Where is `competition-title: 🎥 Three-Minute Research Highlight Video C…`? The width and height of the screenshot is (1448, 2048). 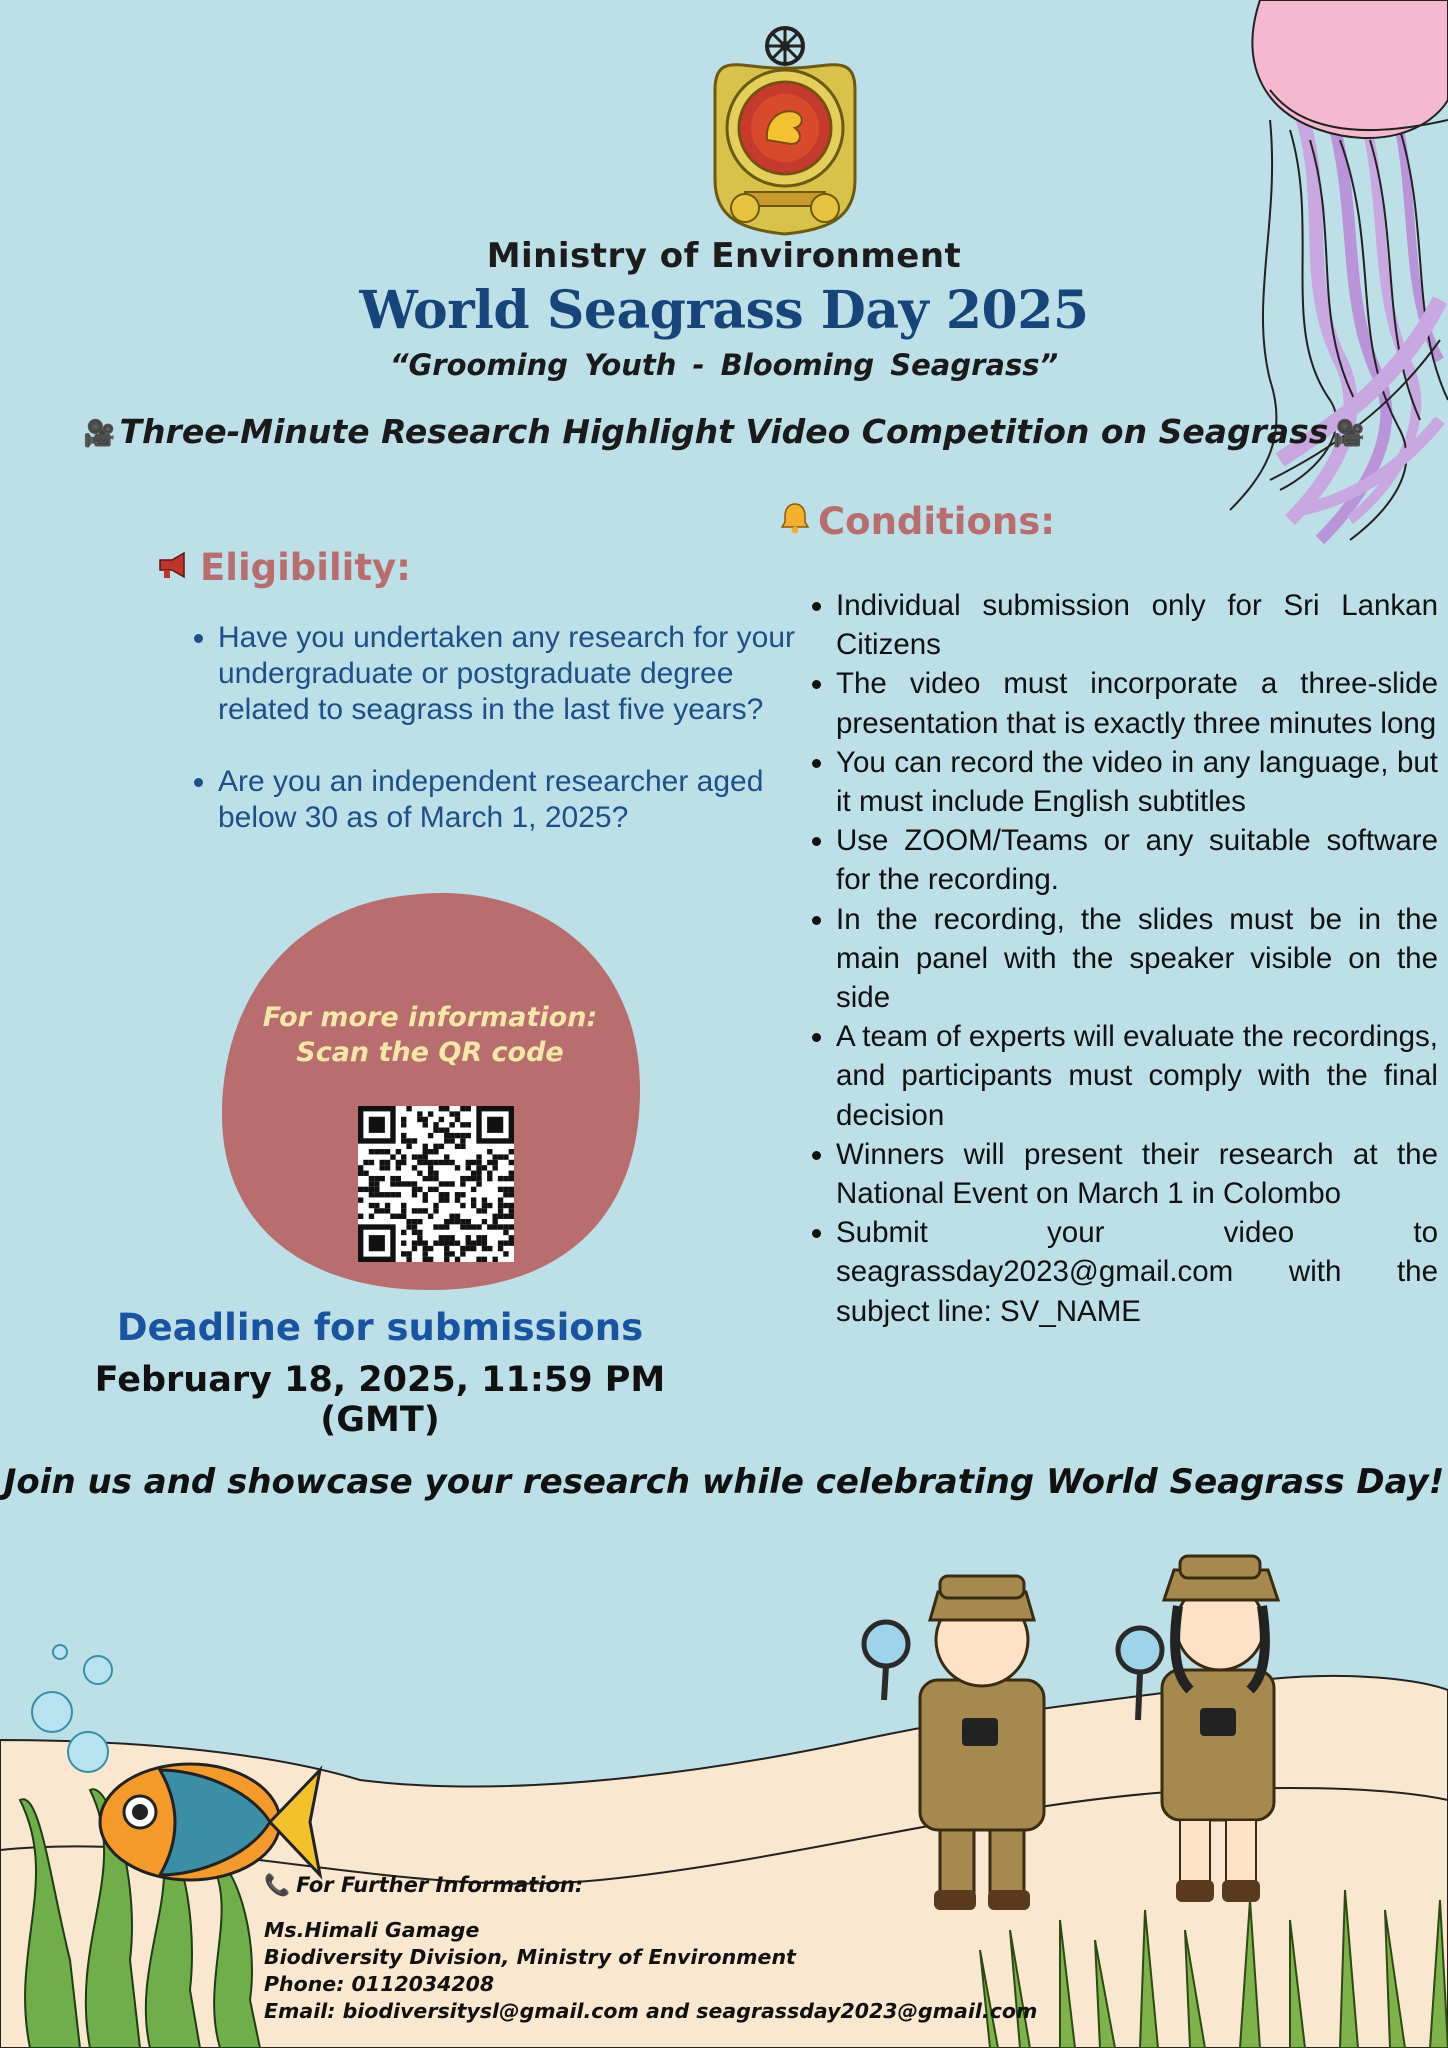
competition-title: 🎥 Three-Minute Research Highlight Video C… is located at coordinates (724, 431).